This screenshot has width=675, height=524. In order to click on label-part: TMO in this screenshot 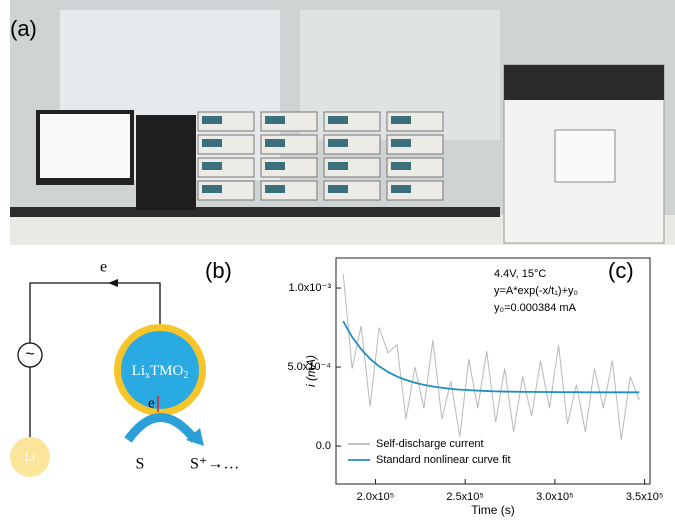, I will do `click(167, 371)`.